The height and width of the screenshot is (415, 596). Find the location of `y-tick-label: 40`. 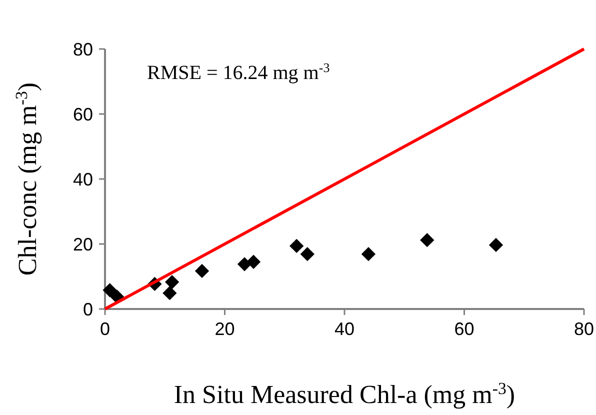

y-tick-label: 40 is located at coordinates (82, 179).